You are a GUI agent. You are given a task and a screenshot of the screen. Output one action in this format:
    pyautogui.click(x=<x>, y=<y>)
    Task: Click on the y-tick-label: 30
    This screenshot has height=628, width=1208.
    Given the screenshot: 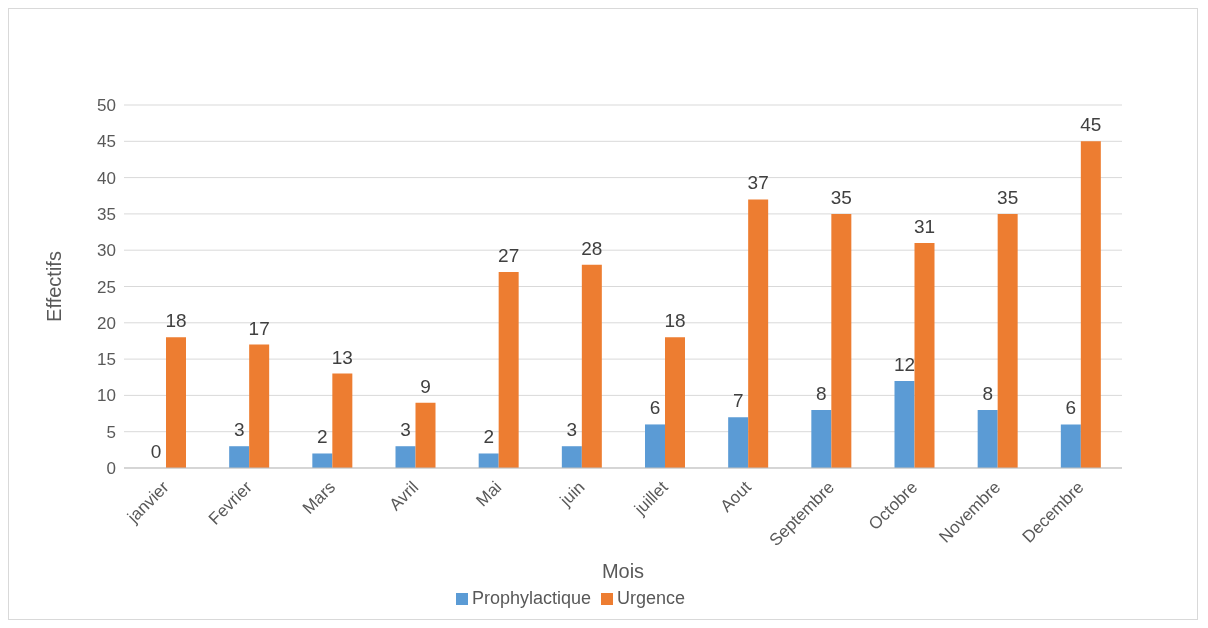 What is the action you would take?
    pyautogui.click(x=106, y=251)
    